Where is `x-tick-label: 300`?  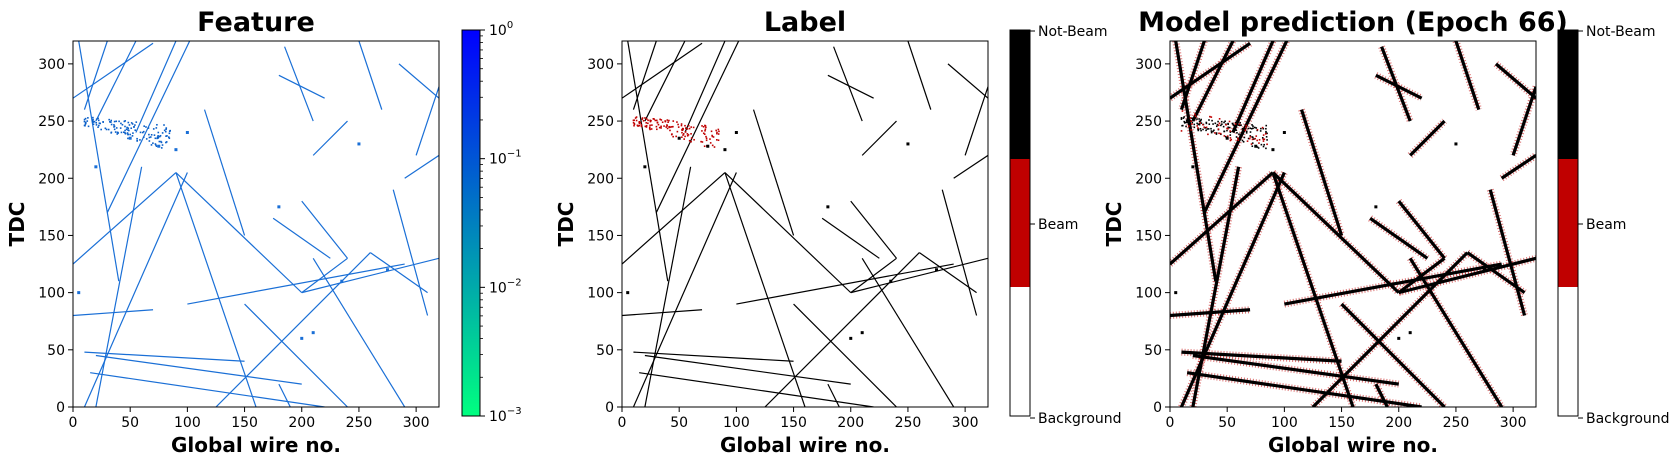 x-tick-label: 300 is located at coordinates (1513, 423).